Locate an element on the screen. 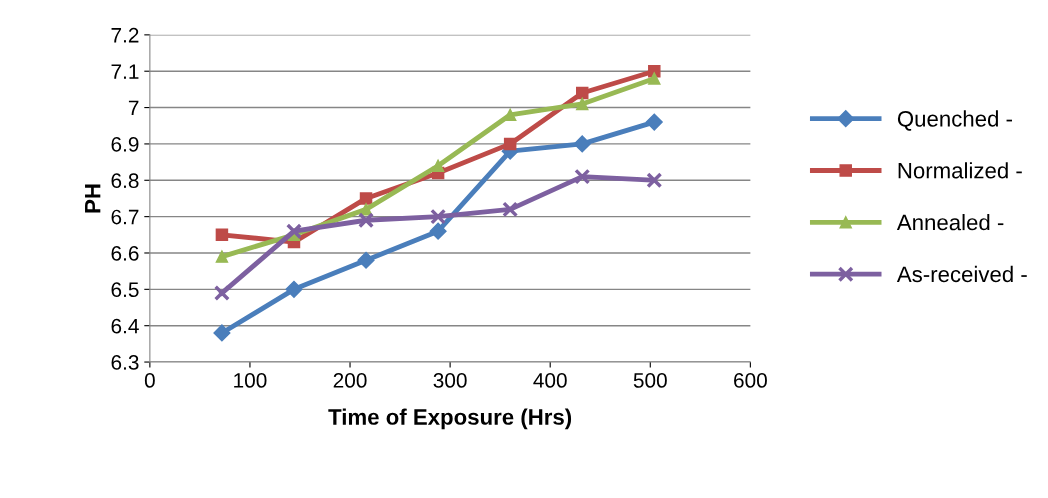  legend-label: Normalized - is located at coordinates (960, 170).